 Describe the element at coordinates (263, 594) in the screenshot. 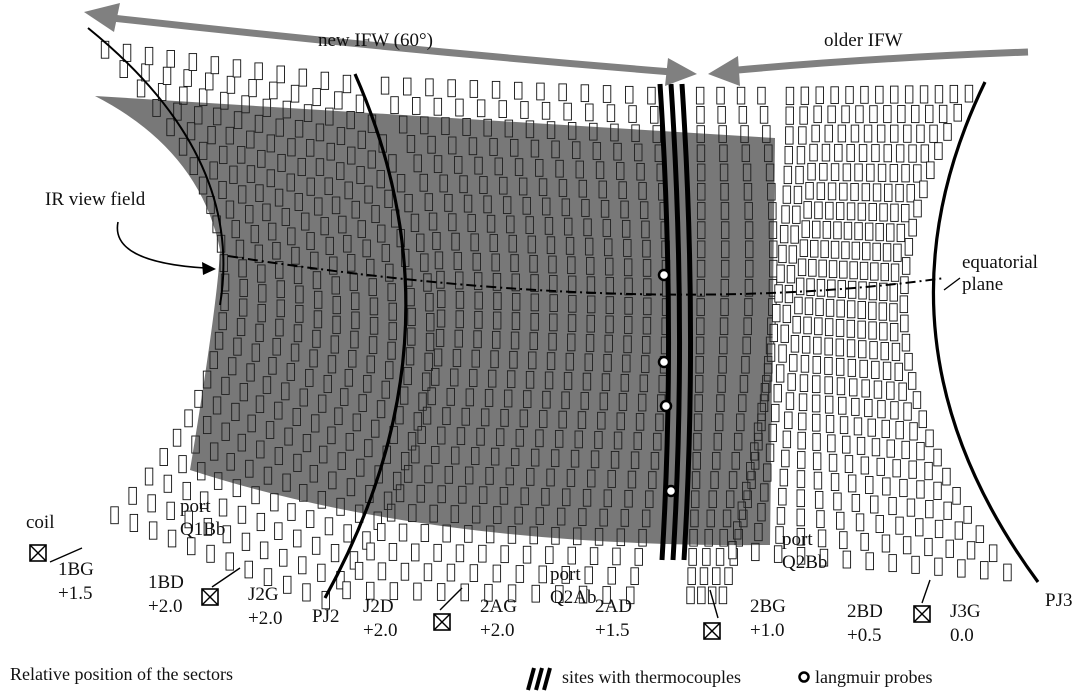

I see `sector-name-label: J2G` at that location.